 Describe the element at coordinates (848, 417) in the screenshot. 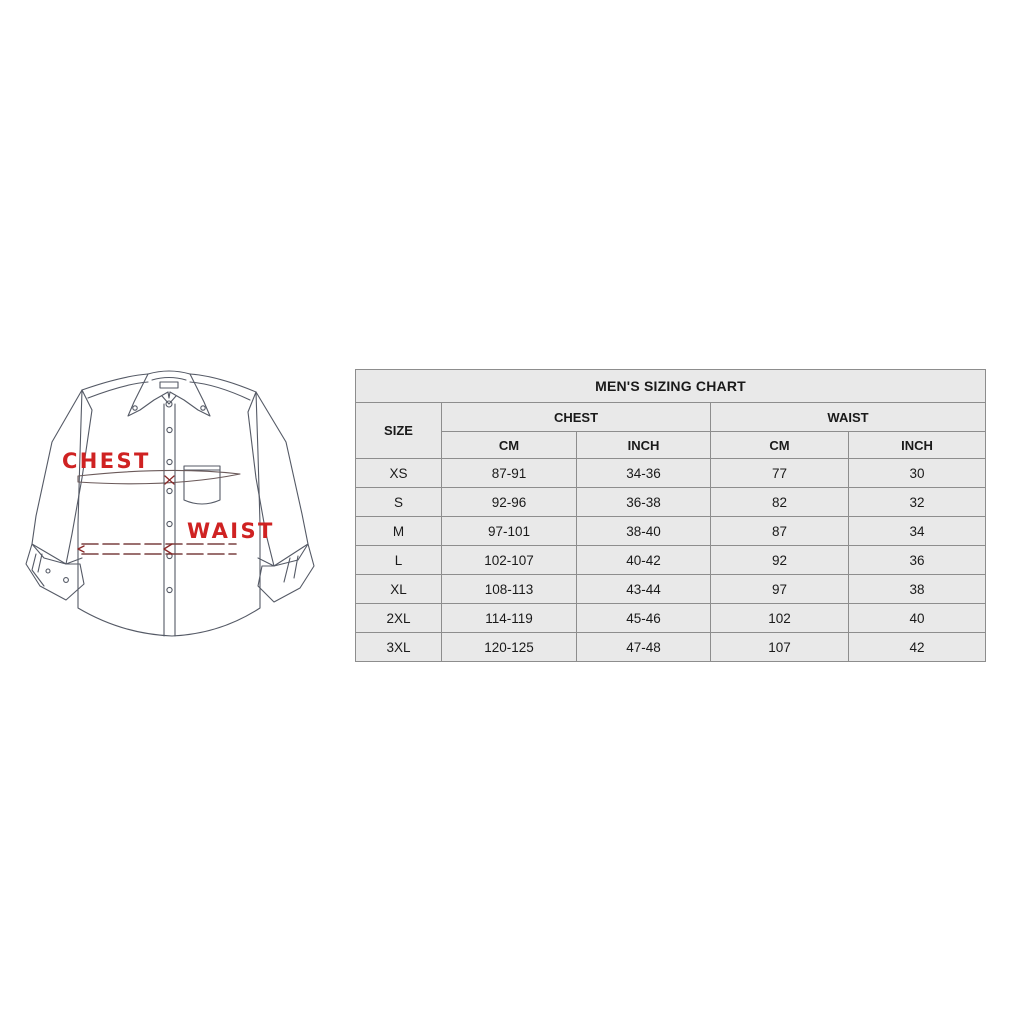

I see `column-group-waist: WAIST` at that location.